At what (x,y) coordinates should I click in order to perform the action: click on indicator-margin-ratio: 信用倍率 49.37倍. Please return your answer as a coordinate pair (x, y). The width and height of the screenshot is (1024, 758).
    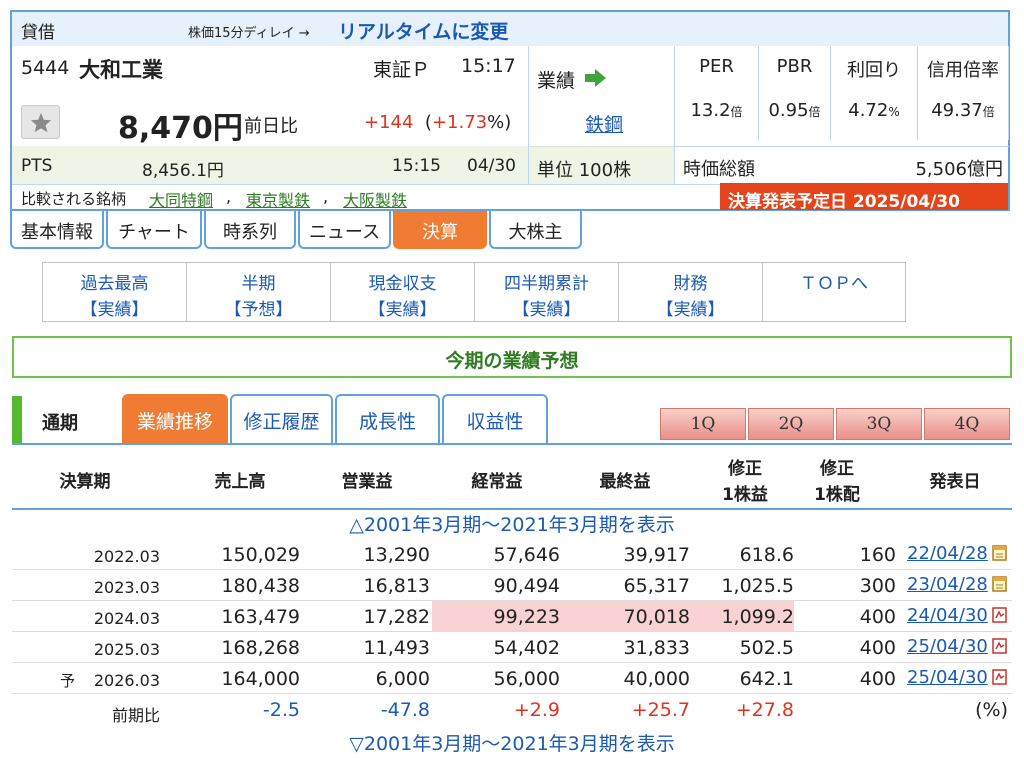
    Looking at the image, I should click on (963, 93).